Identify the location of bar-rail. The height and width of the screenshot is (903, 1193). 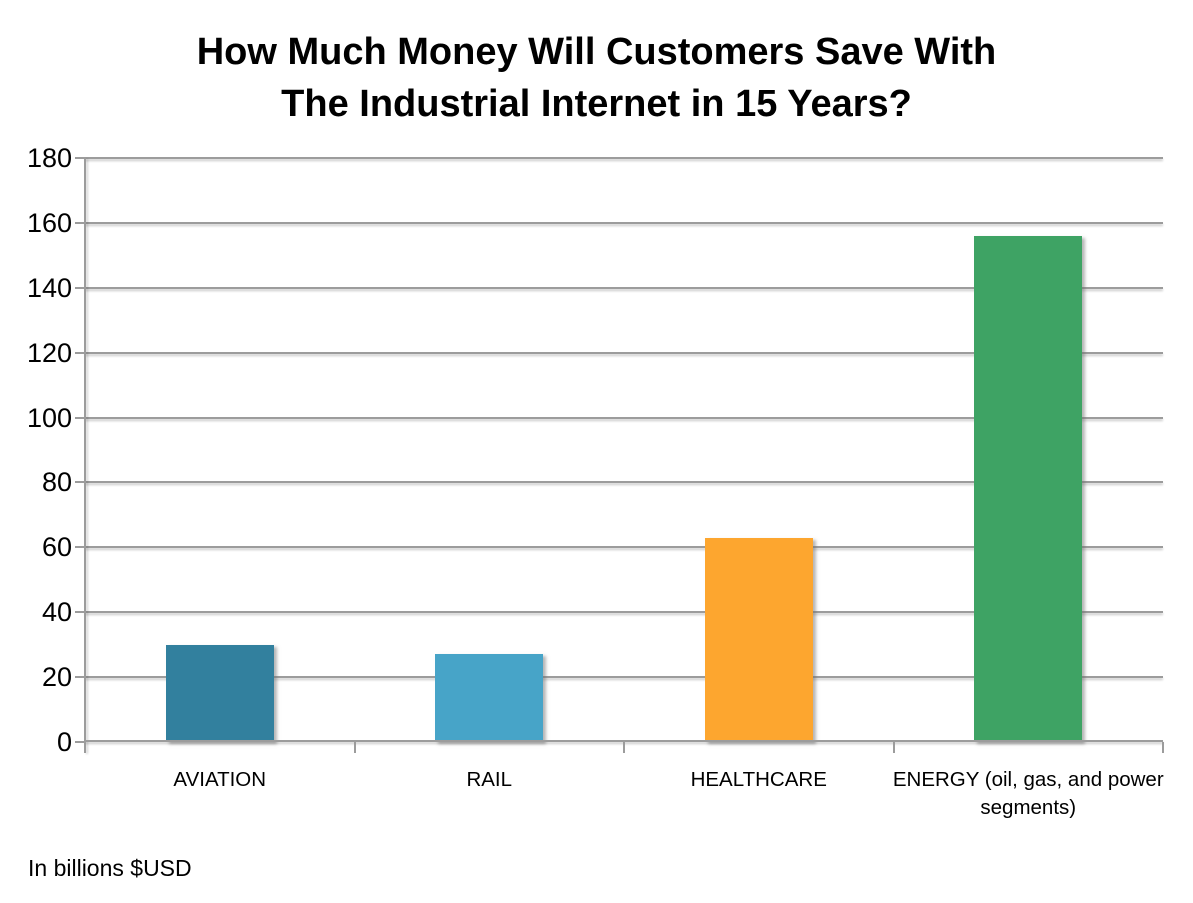
(489, 698).